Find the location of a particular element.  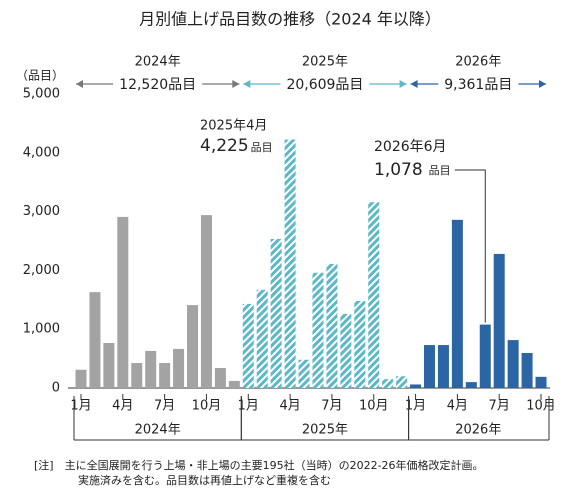

year-header: 2024年 is located at coordinates (158, 62).